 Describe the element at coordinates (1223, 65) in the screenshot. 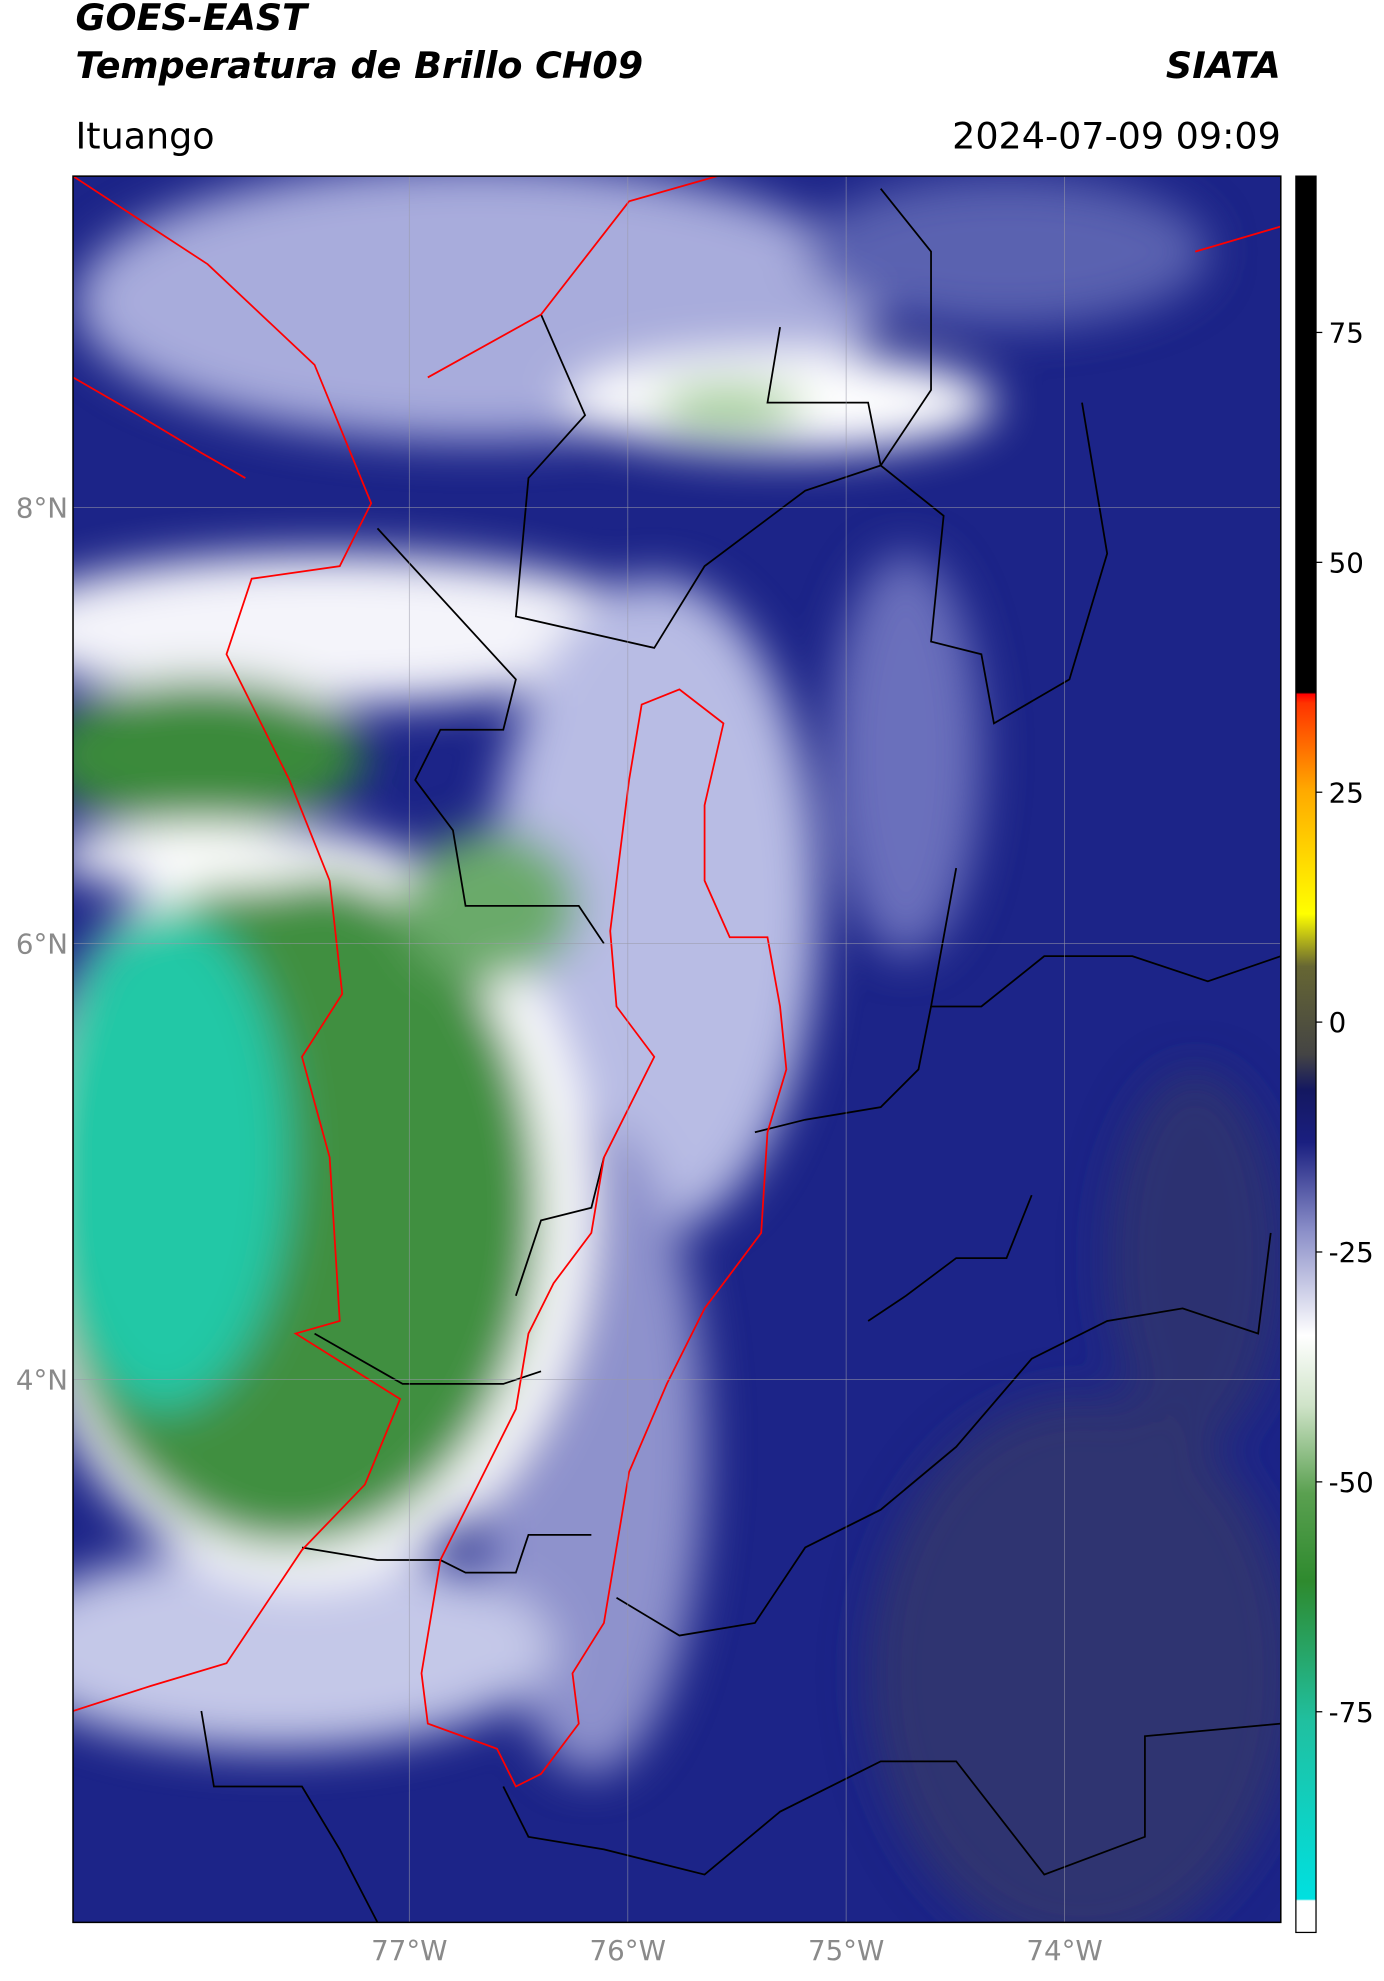

I see `organization: SIATA` at that location.